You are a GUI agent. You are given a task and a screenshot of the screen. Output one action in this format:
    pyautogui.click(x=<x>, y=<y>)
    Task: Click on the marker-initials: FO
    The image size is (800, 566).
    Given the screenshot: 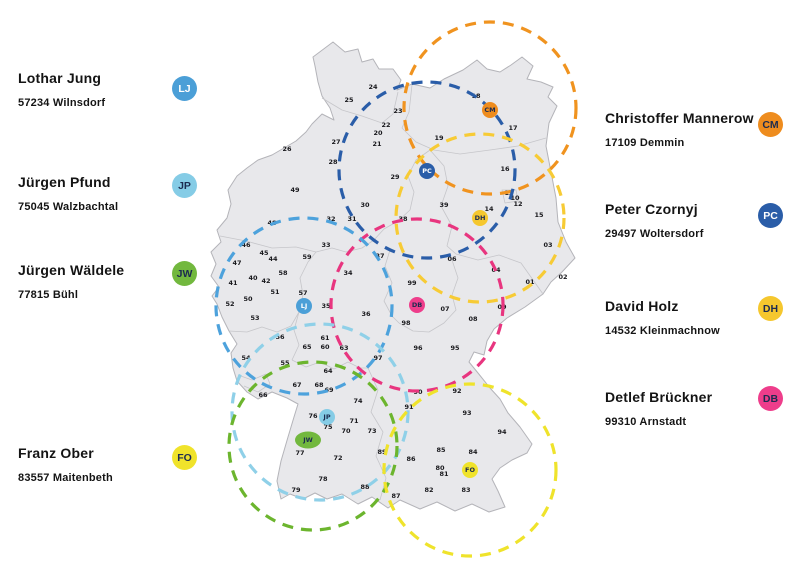 What is the action you would take?
    pyautogui.click(x=470, y=470)
    